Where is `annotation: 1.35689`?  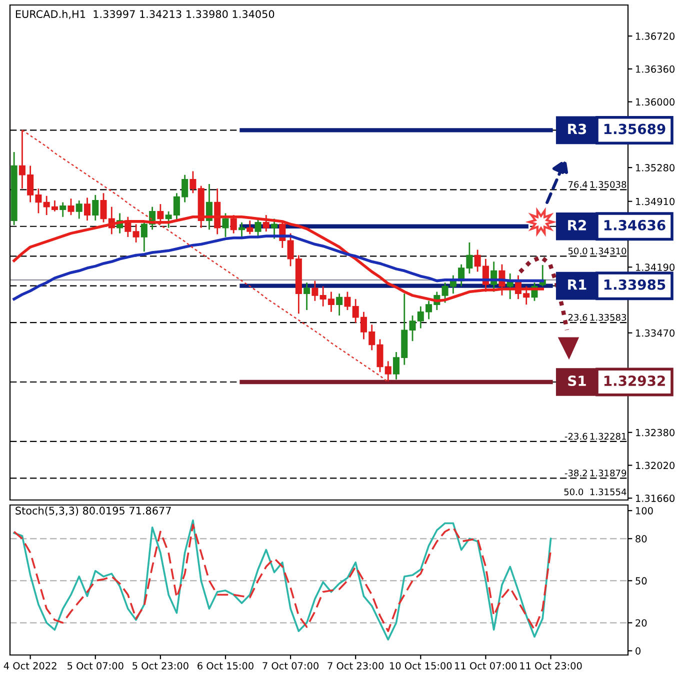 annotation: 1.35689 is located at coordinates (635, 129).